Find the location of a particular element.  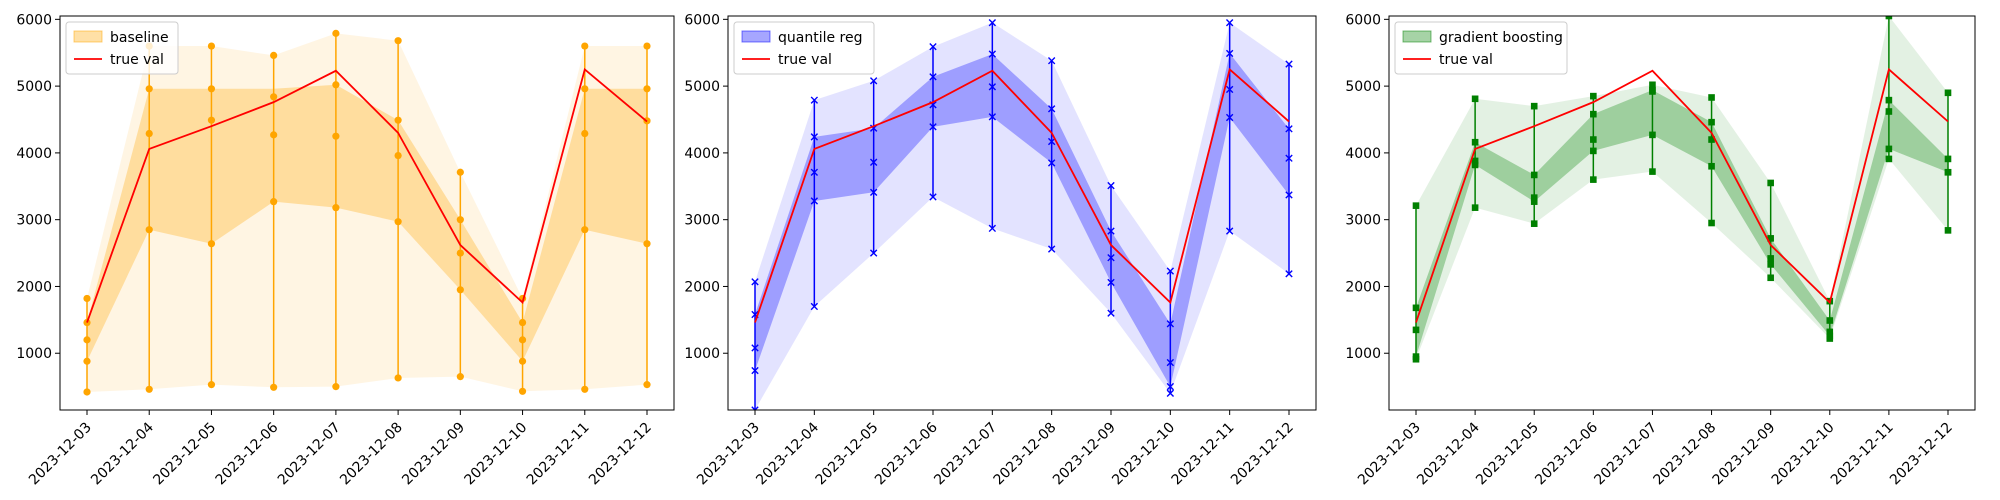

y-tick-label: 6000 is located at coordinates (702, 20).